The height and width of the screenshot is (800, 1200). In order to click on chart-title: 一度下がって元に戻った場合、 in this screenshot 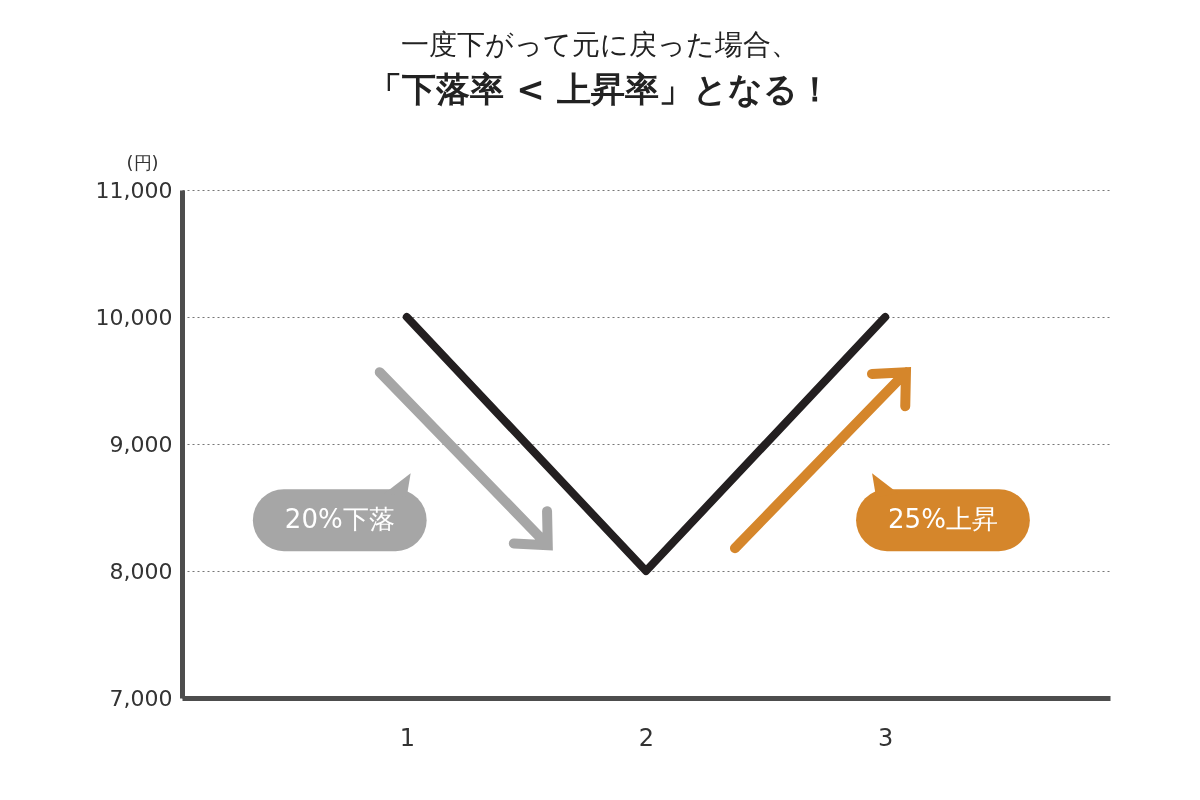, I will do `click(600, 44)`.